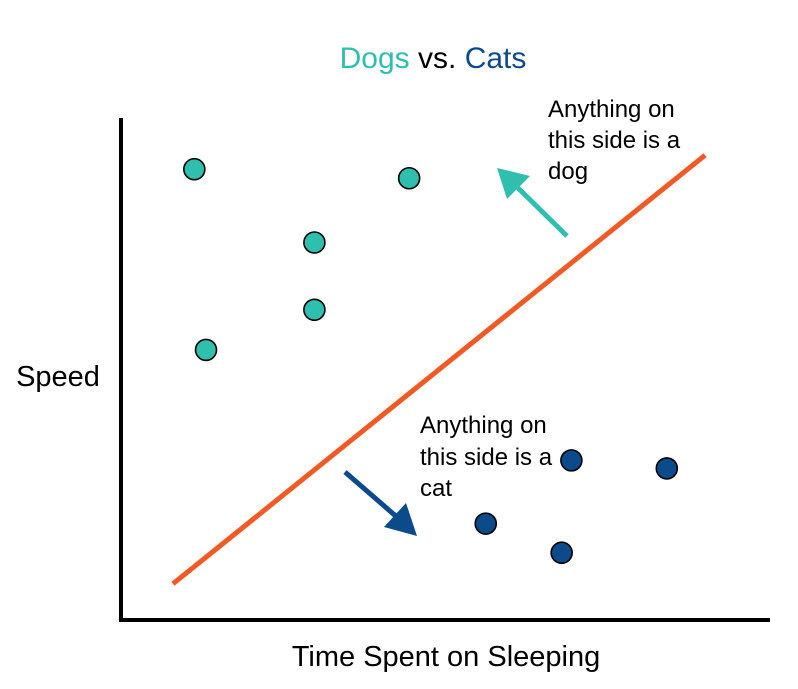 This screenshot has width=798, height=689. Describe the element at coordinates (496, 58) in the screenshot. I see `title-cats: Cats` at that location.